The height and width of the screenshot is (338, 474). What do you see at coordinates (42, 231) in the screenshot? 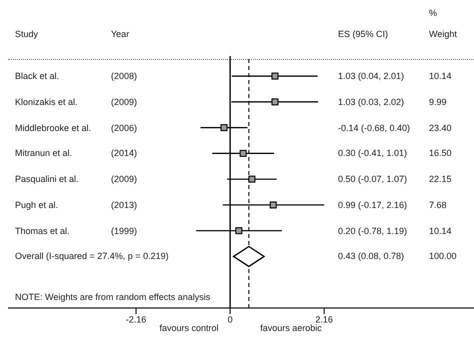
I see `y-tick-label: Thomas et al.` at bounding box center [42, 231].